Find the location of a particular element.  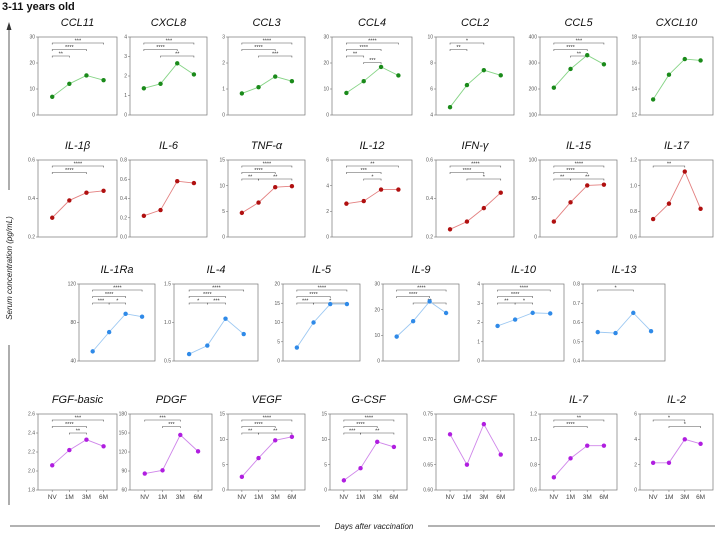

panel-title: IL-1Ra is located at coordinates (116, 270).